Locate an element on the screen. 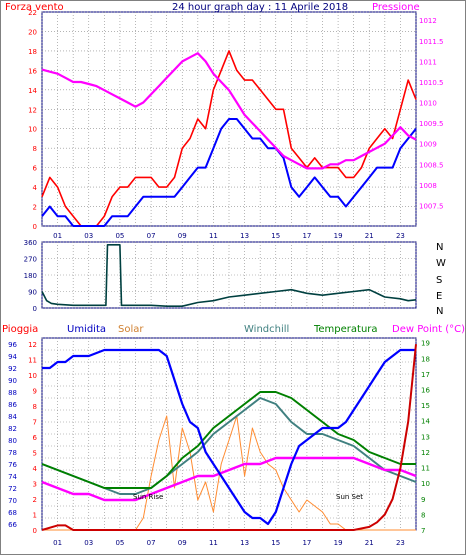  temperature-y-axis: 7 8 9 10 11 12 13 14 15 16 17 18 19 is located at coordinates (425, 437).